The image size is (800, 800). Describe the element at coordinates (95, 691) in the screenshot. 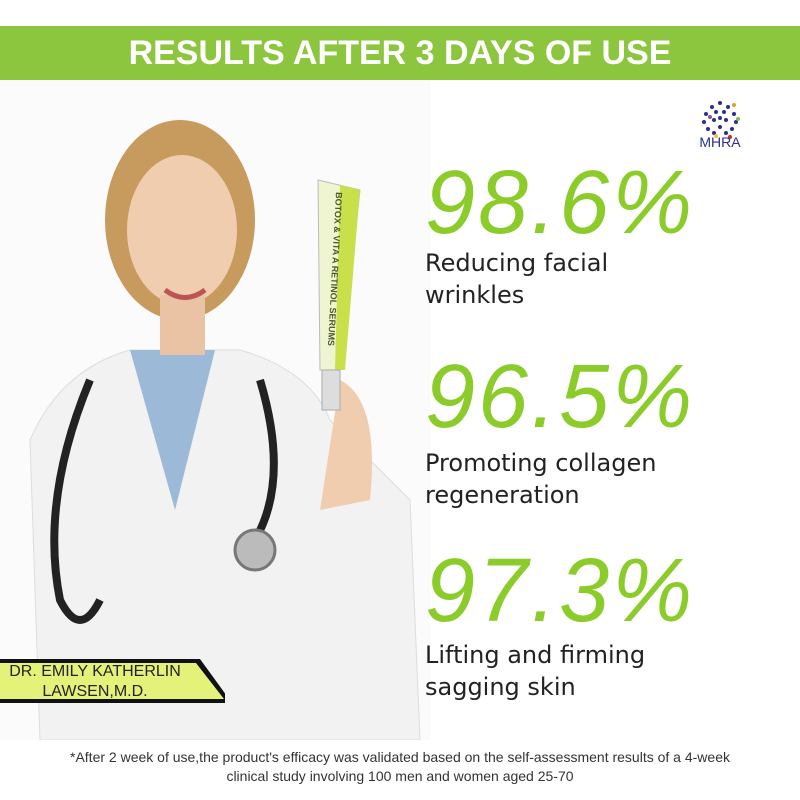

I see `doctor-credential-line: LAWSEN,M.D.` at that location.